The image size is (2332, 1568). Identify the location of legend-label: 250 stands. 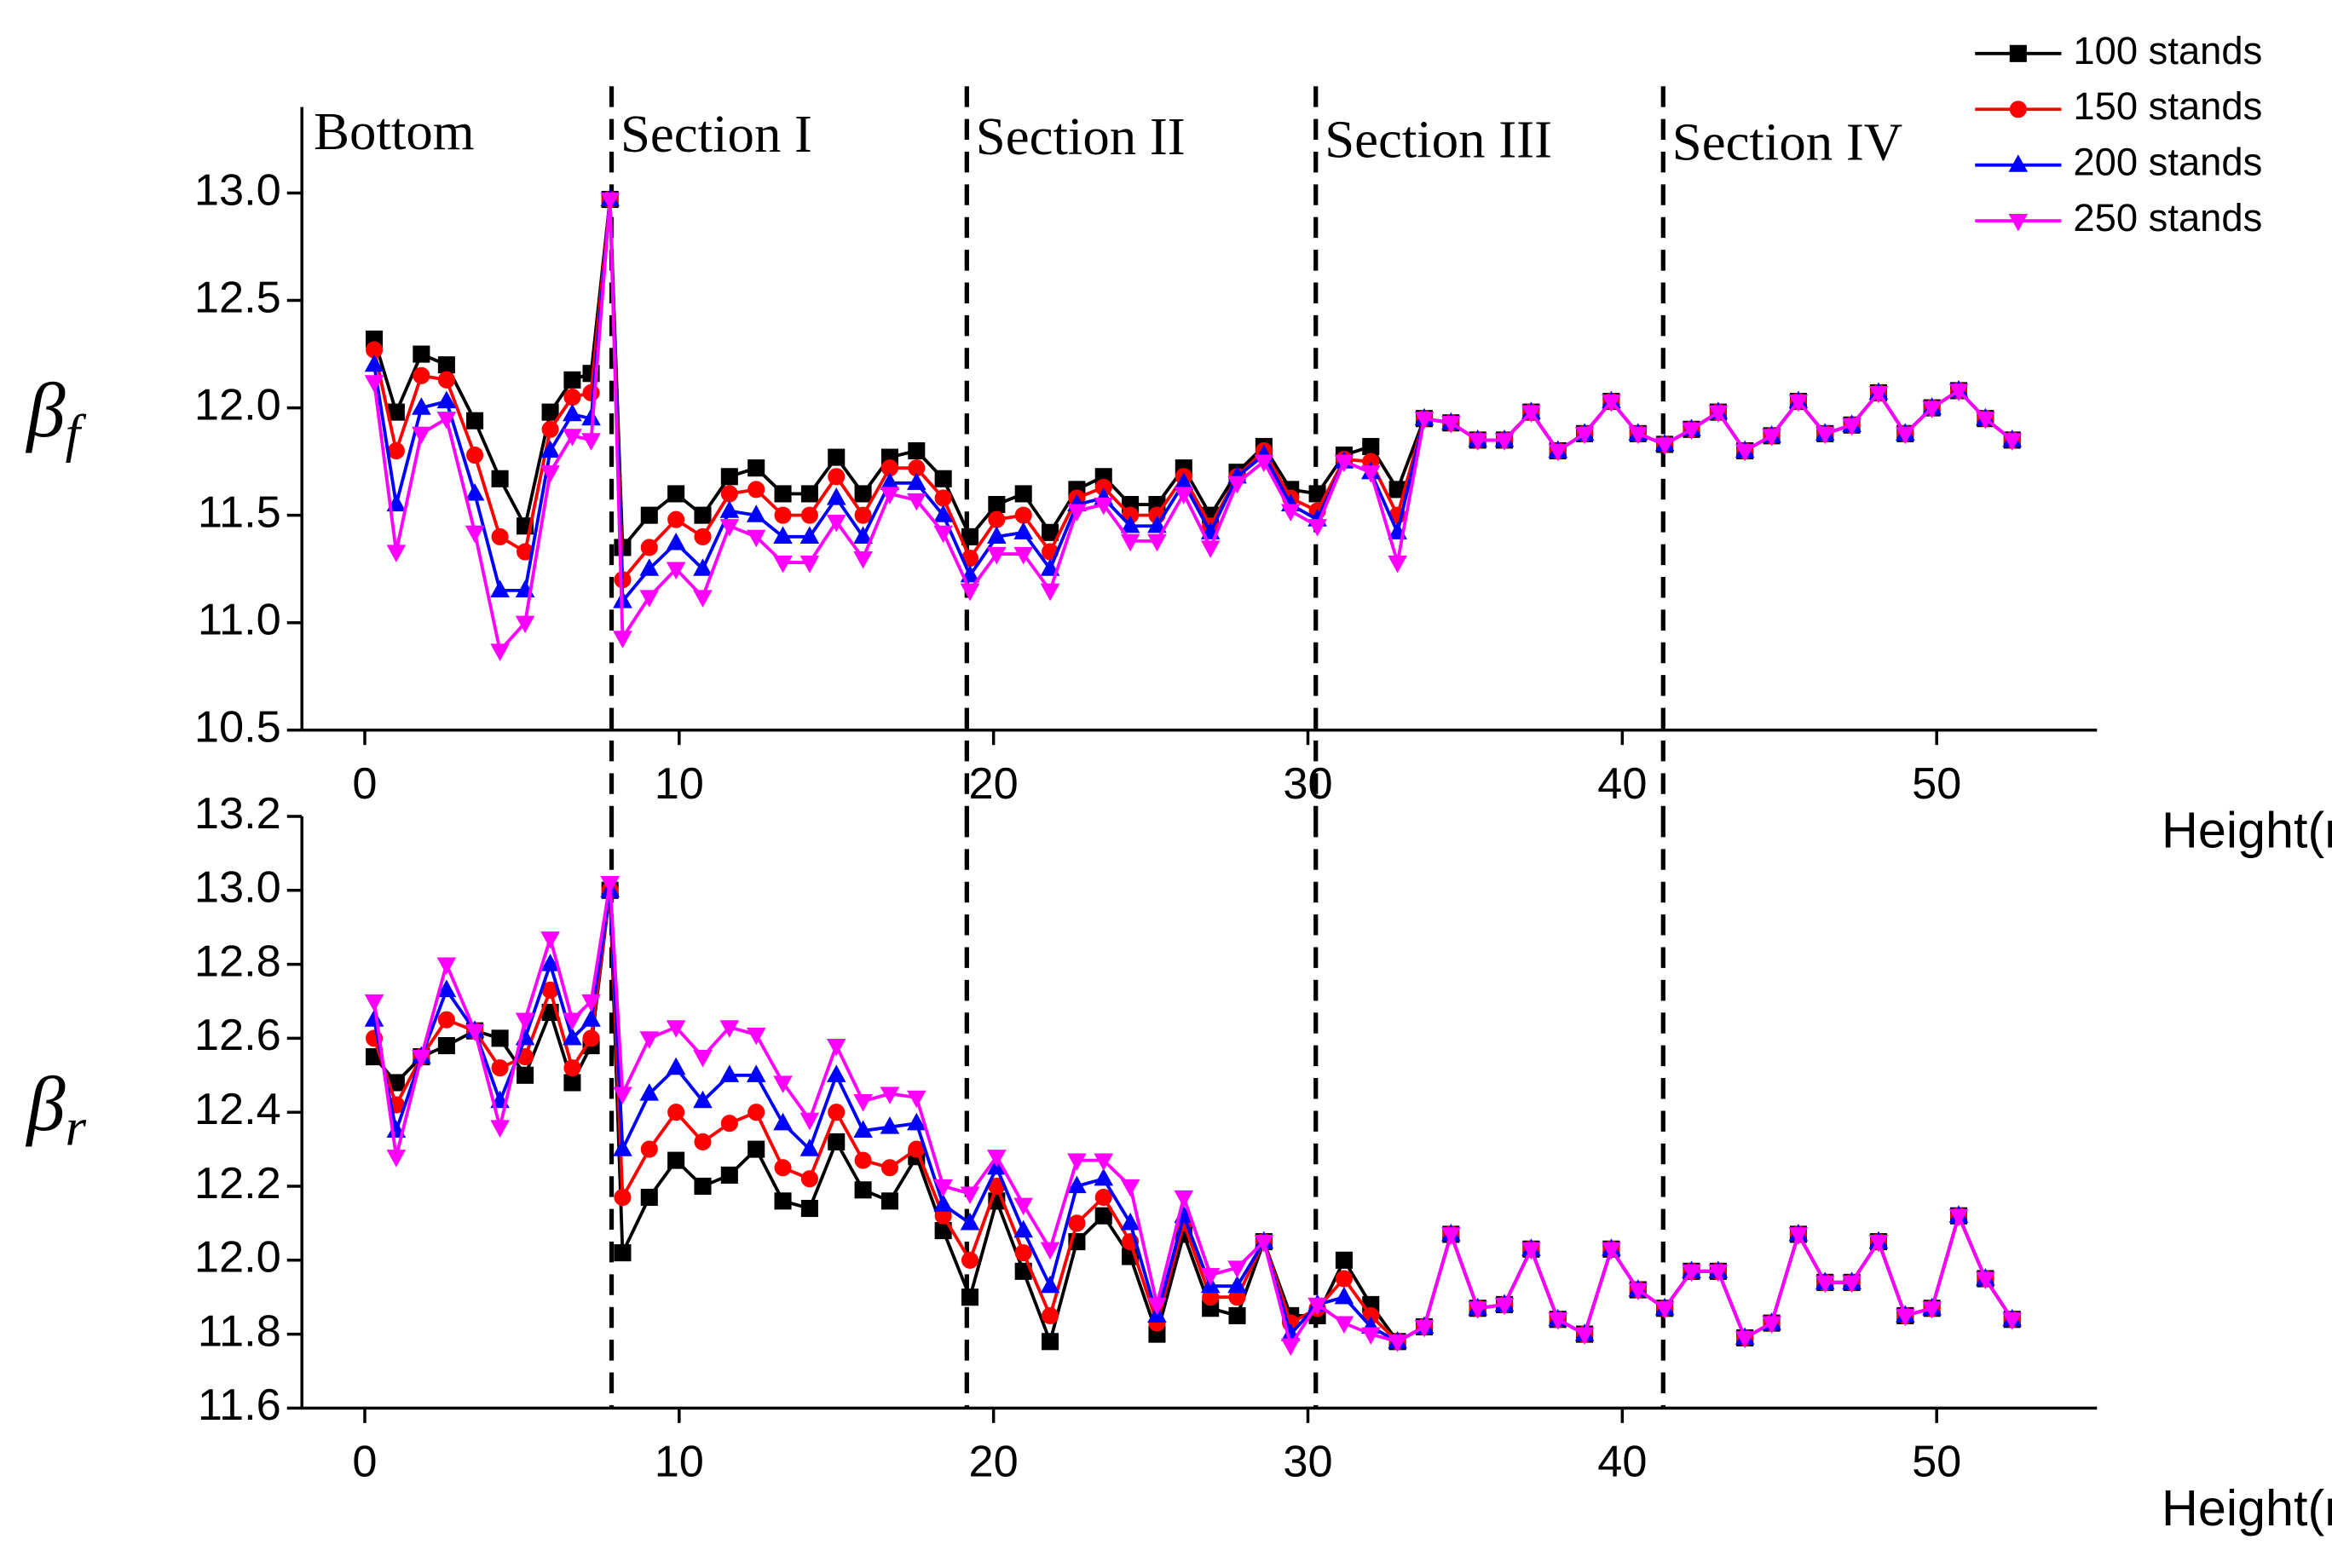
(2167, 217).